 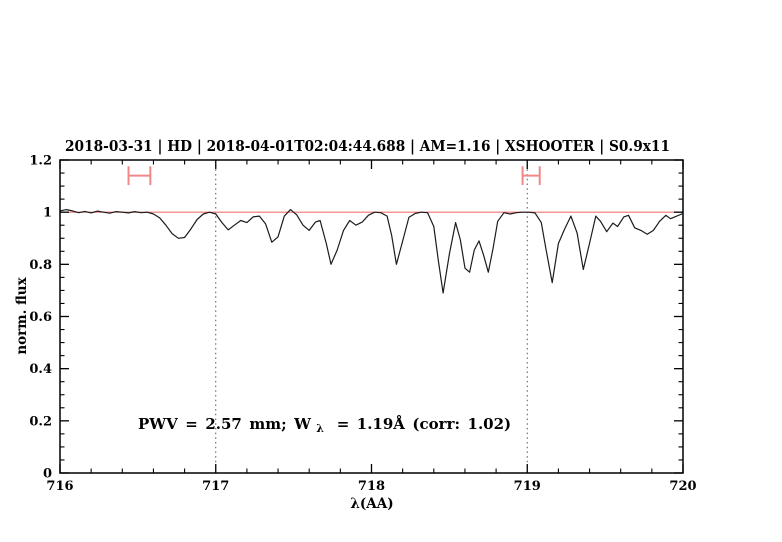 I want to click on pwv-annotation-subscript: λ, so click(x=320, y=428).